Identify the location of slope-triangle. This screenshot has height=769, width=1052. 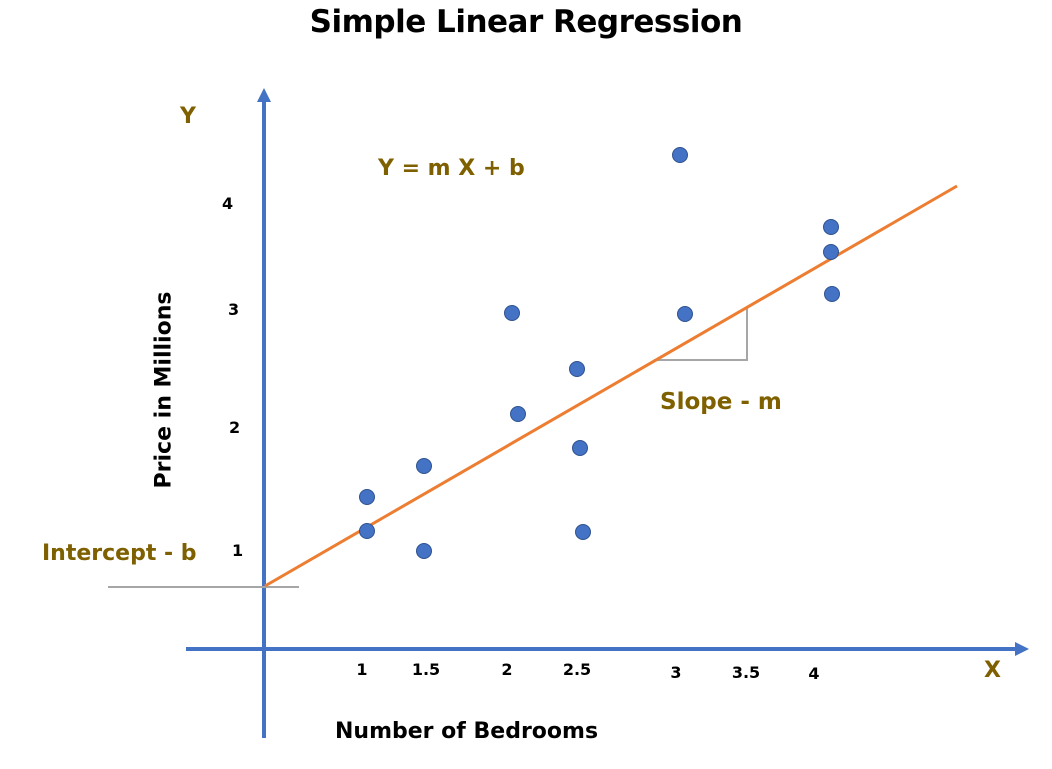
(701, 334).